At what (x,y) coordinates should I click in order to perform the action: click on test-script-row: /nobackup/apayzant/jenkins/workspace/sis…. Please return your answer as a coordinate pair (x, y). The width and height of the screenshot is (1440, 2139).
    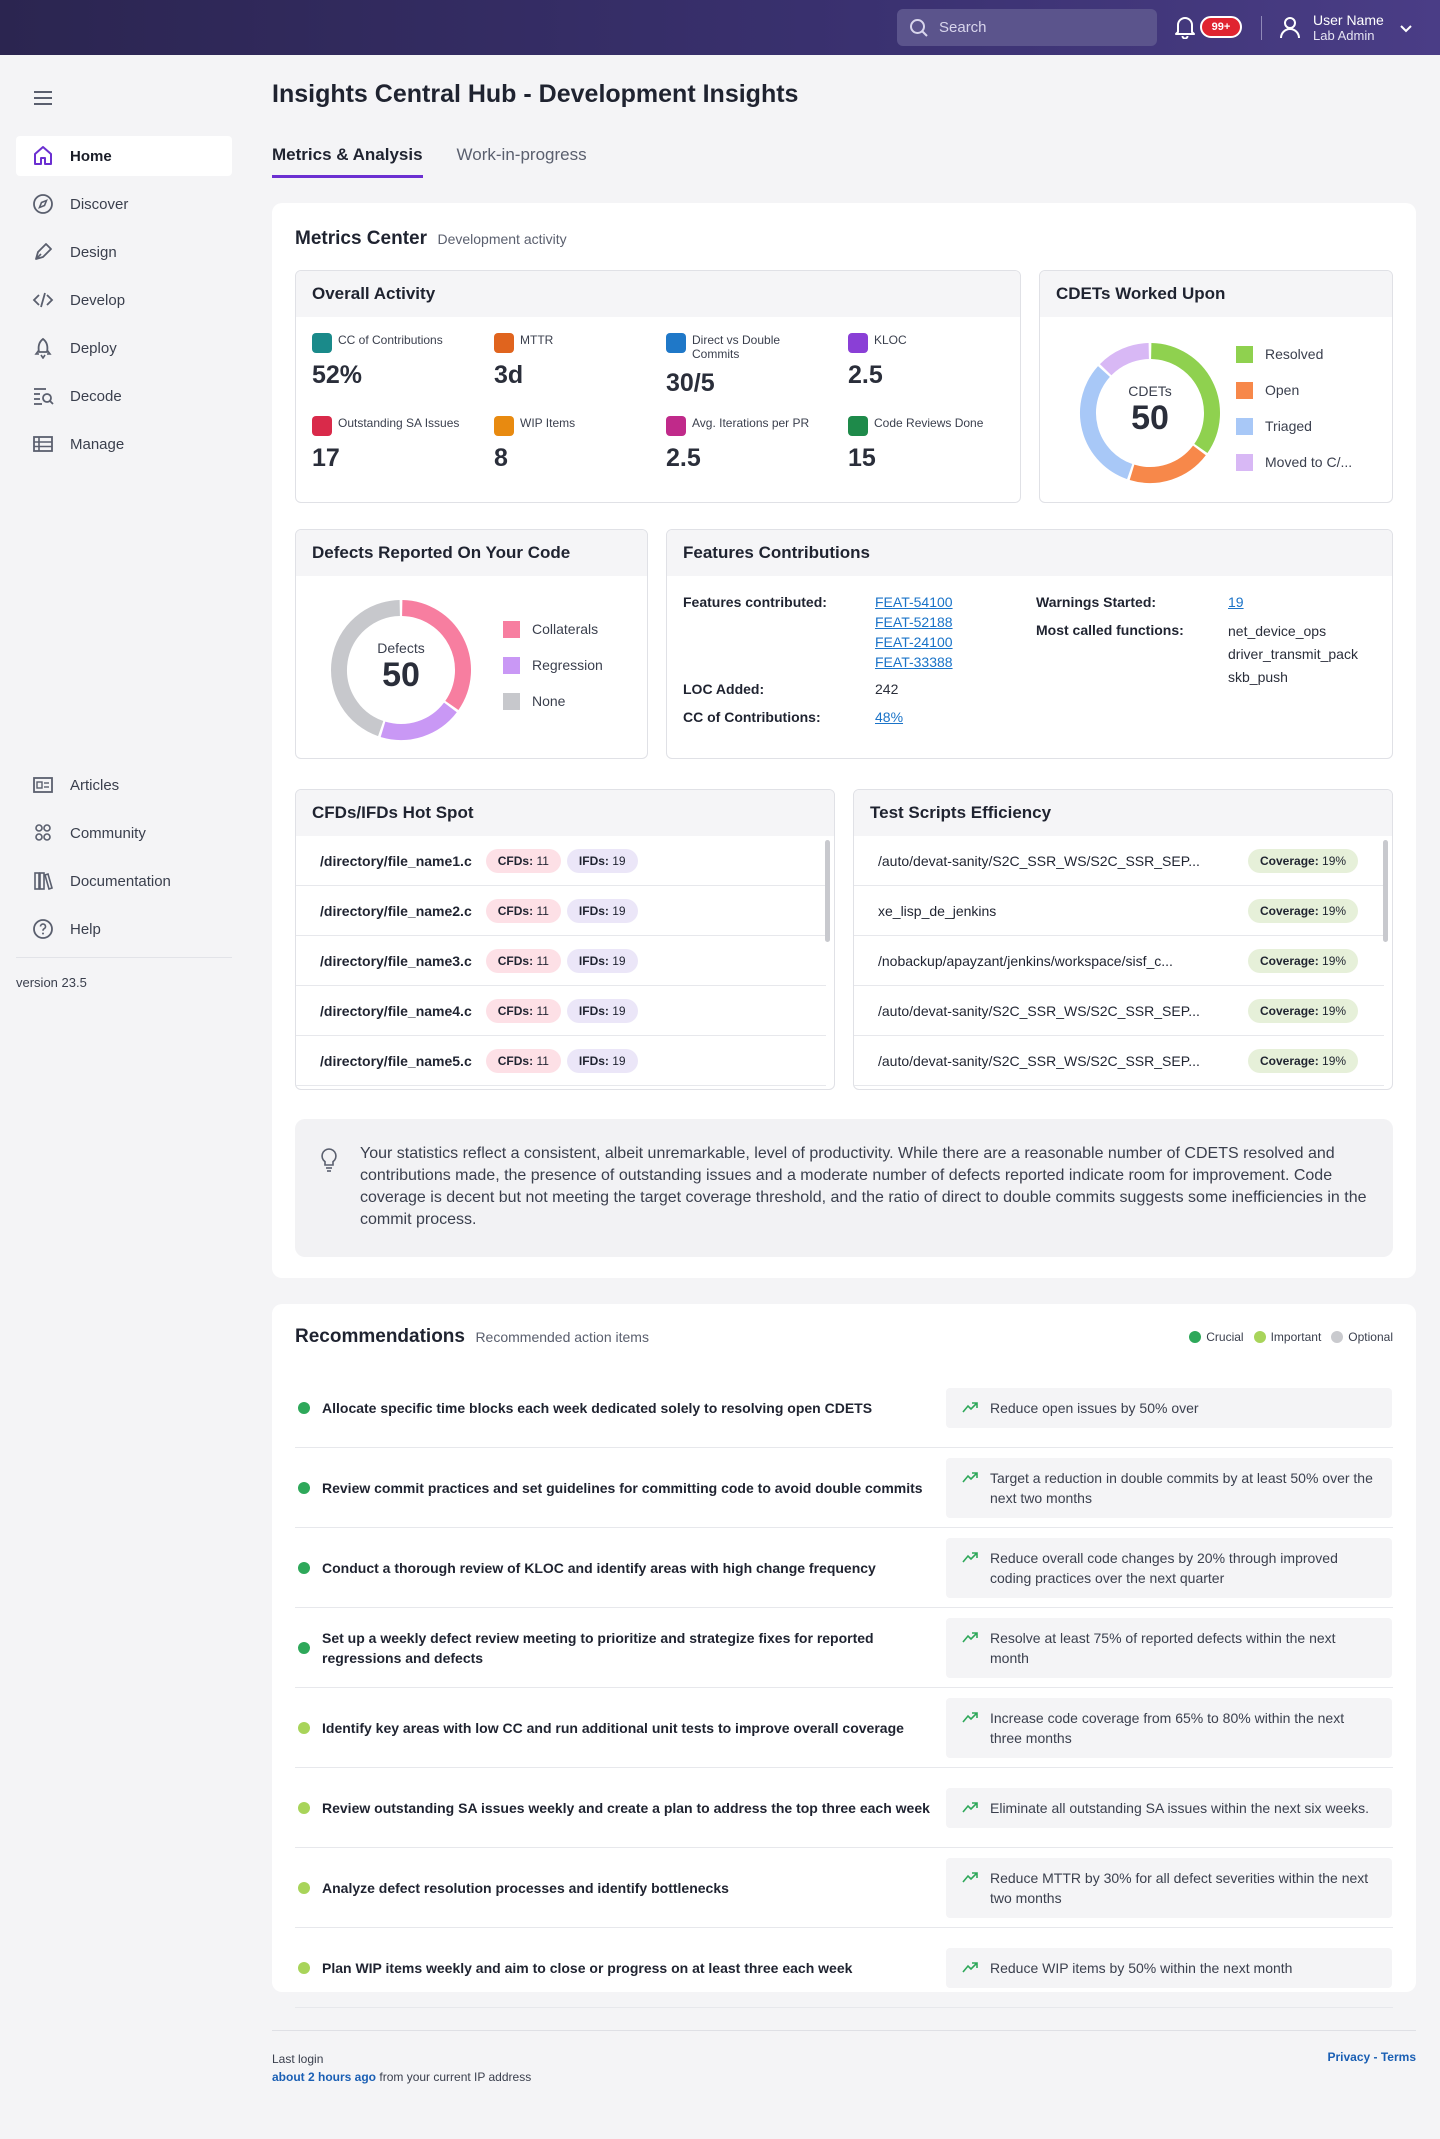
    Looking at the image, I should click on (1119, 961).